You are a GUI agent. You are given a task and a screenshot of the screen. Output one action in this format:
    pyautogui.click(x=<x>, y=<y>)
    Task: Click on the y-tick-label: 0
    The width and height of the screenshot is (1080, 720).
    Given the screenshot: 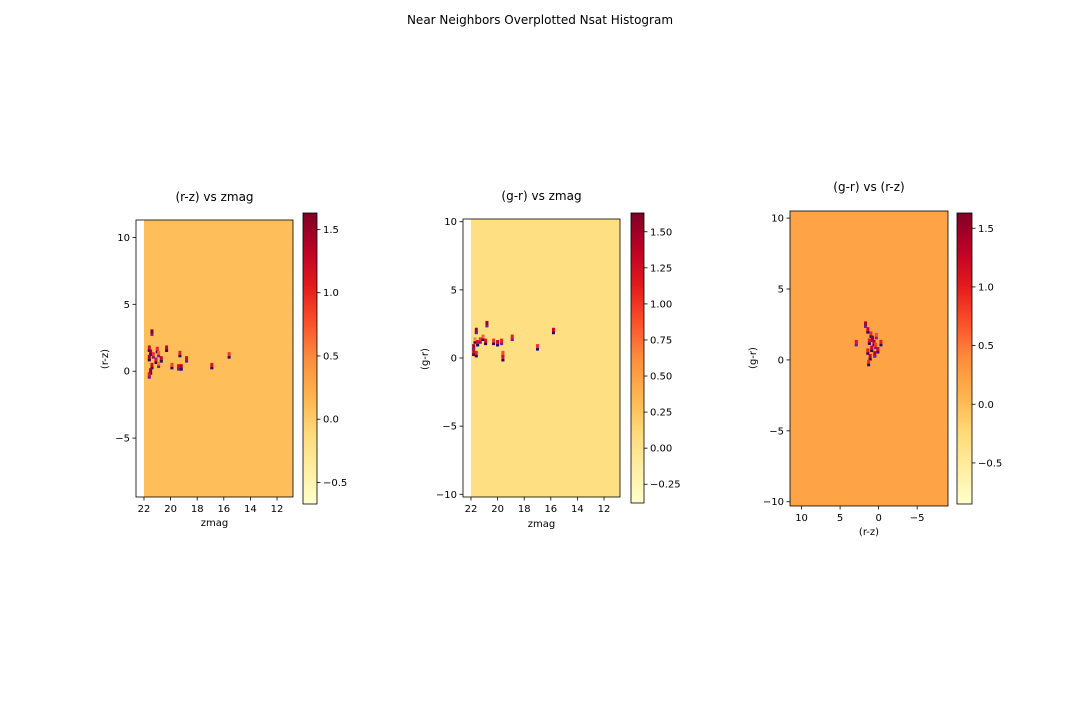 What is the action you would take?
    pyautogui.click(x=454, y=359)
    